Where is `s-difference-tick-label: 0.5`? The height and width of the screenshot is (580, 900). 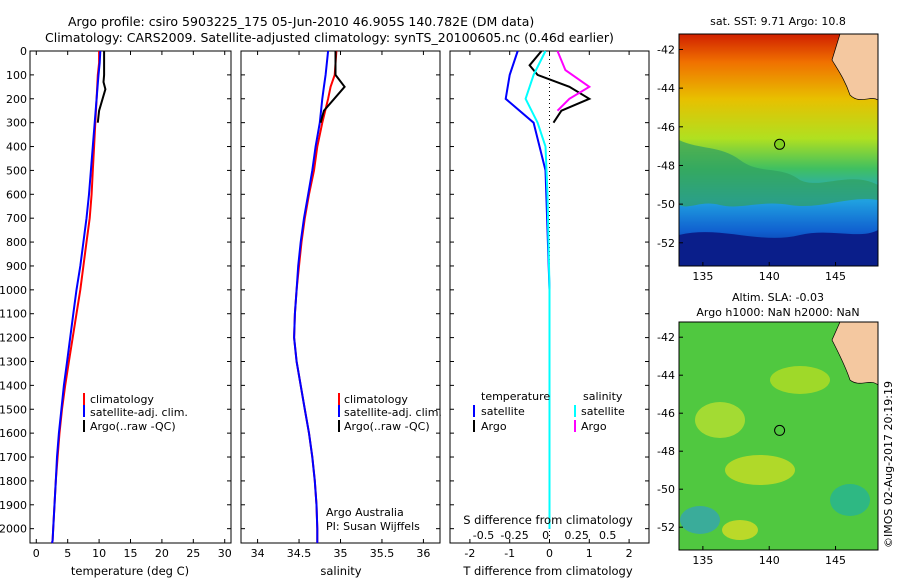
s-difference-tick-label: 0.5 is located at coordinates (608, 535).